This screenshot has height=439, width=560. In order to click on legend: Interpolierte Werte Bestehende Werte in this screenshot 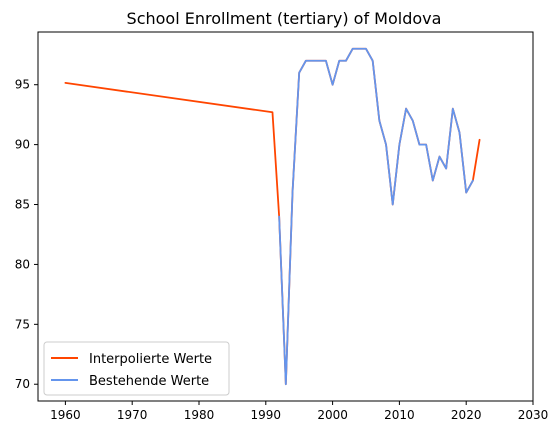, I will do `click(136, 368)`.